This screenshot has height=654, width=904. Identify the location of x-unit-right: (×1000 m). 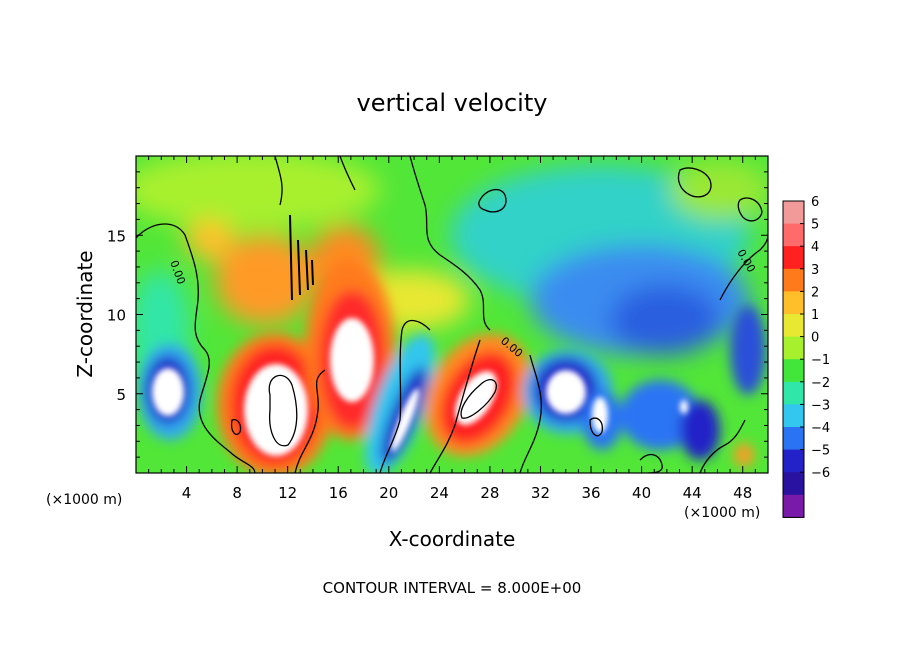
(722, 513).